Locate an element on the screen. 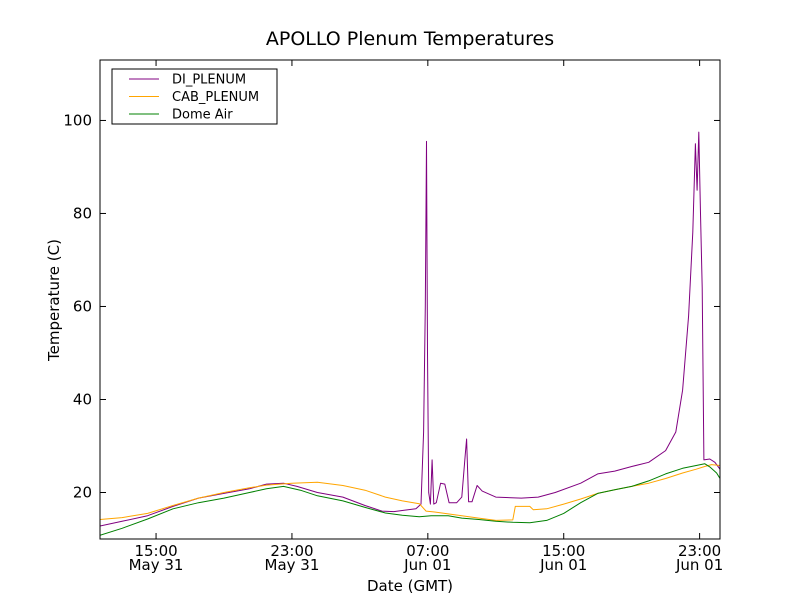  y-tick-label: 60 is located at coordinates (82, 306).